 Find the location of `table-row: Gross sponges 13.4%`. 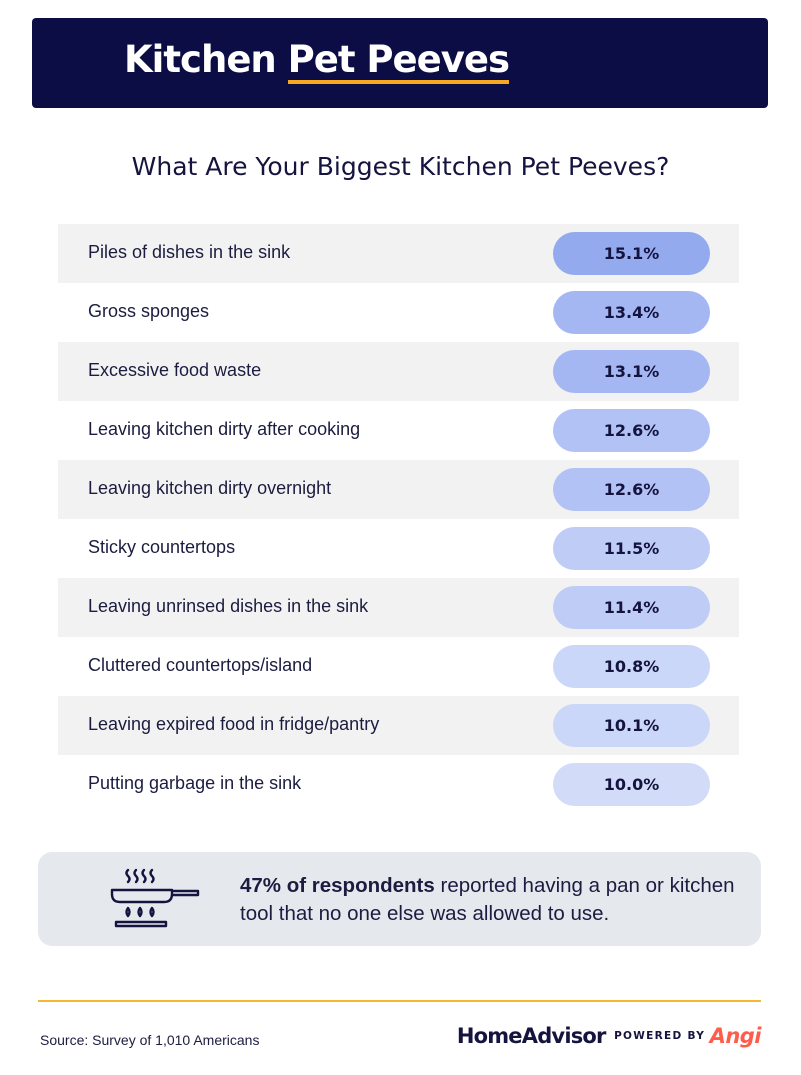

table-row: Gross sponges 13.4% is located at coordinates (398, 312).